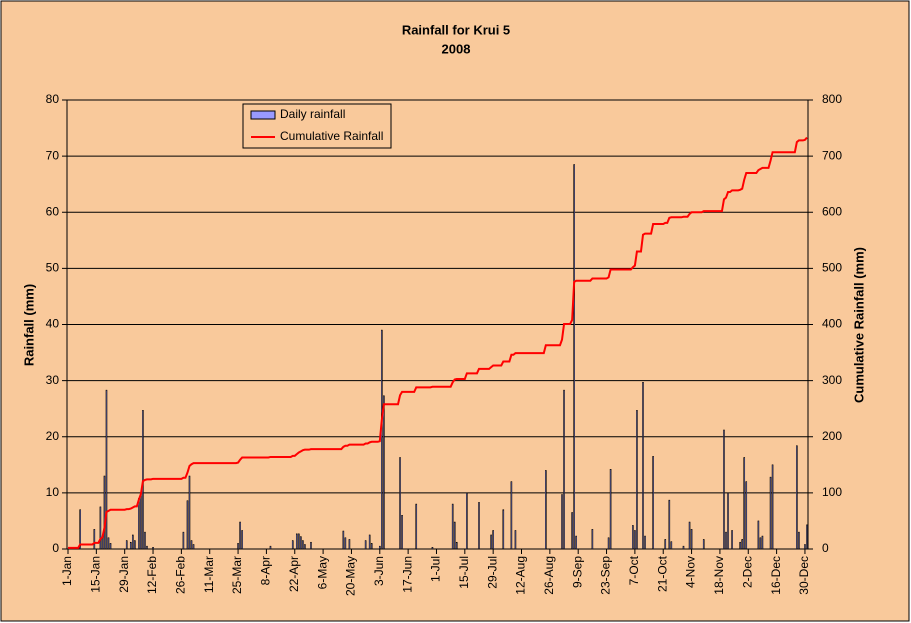 Image resolution: width=911 pixels, height=623 pixels. Describe the element at coordinates (237, 575) in the screenshot. I see `x-tick-label: 25-Mar` at that location.